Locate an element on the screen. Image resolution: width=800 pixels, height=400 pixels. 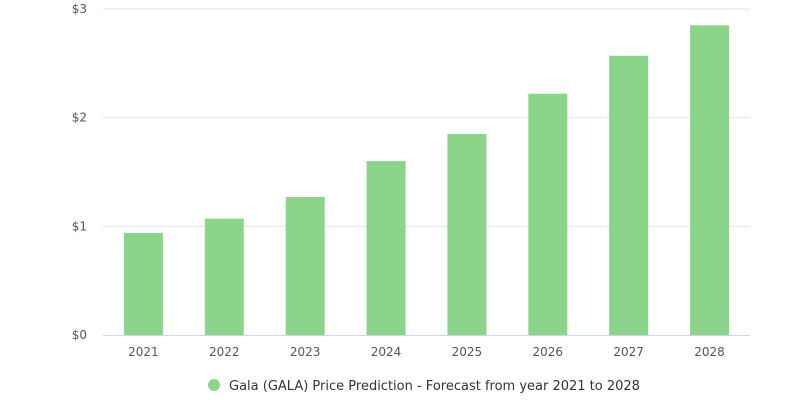
x-axis-ticks: 2021 2022 2023 2024 2025 2026 2027 2028 is located at coordinates (426, 352).